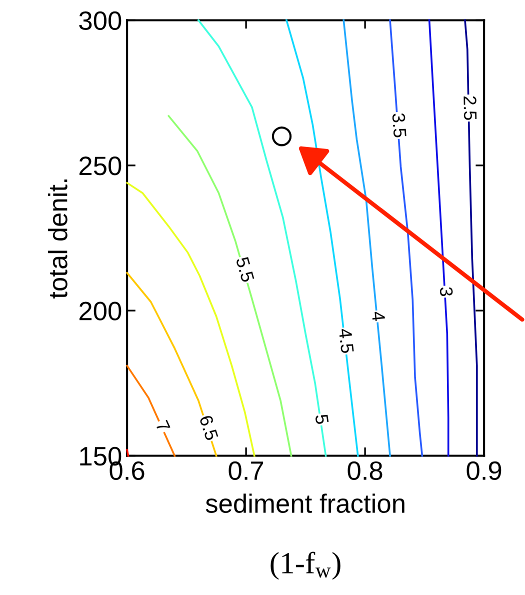 Image resolution: width=525 pixels, height=595 pixels. Describe the element at coordinates (470, 108) in the screenshot. I see `text: 2.5` at that location.